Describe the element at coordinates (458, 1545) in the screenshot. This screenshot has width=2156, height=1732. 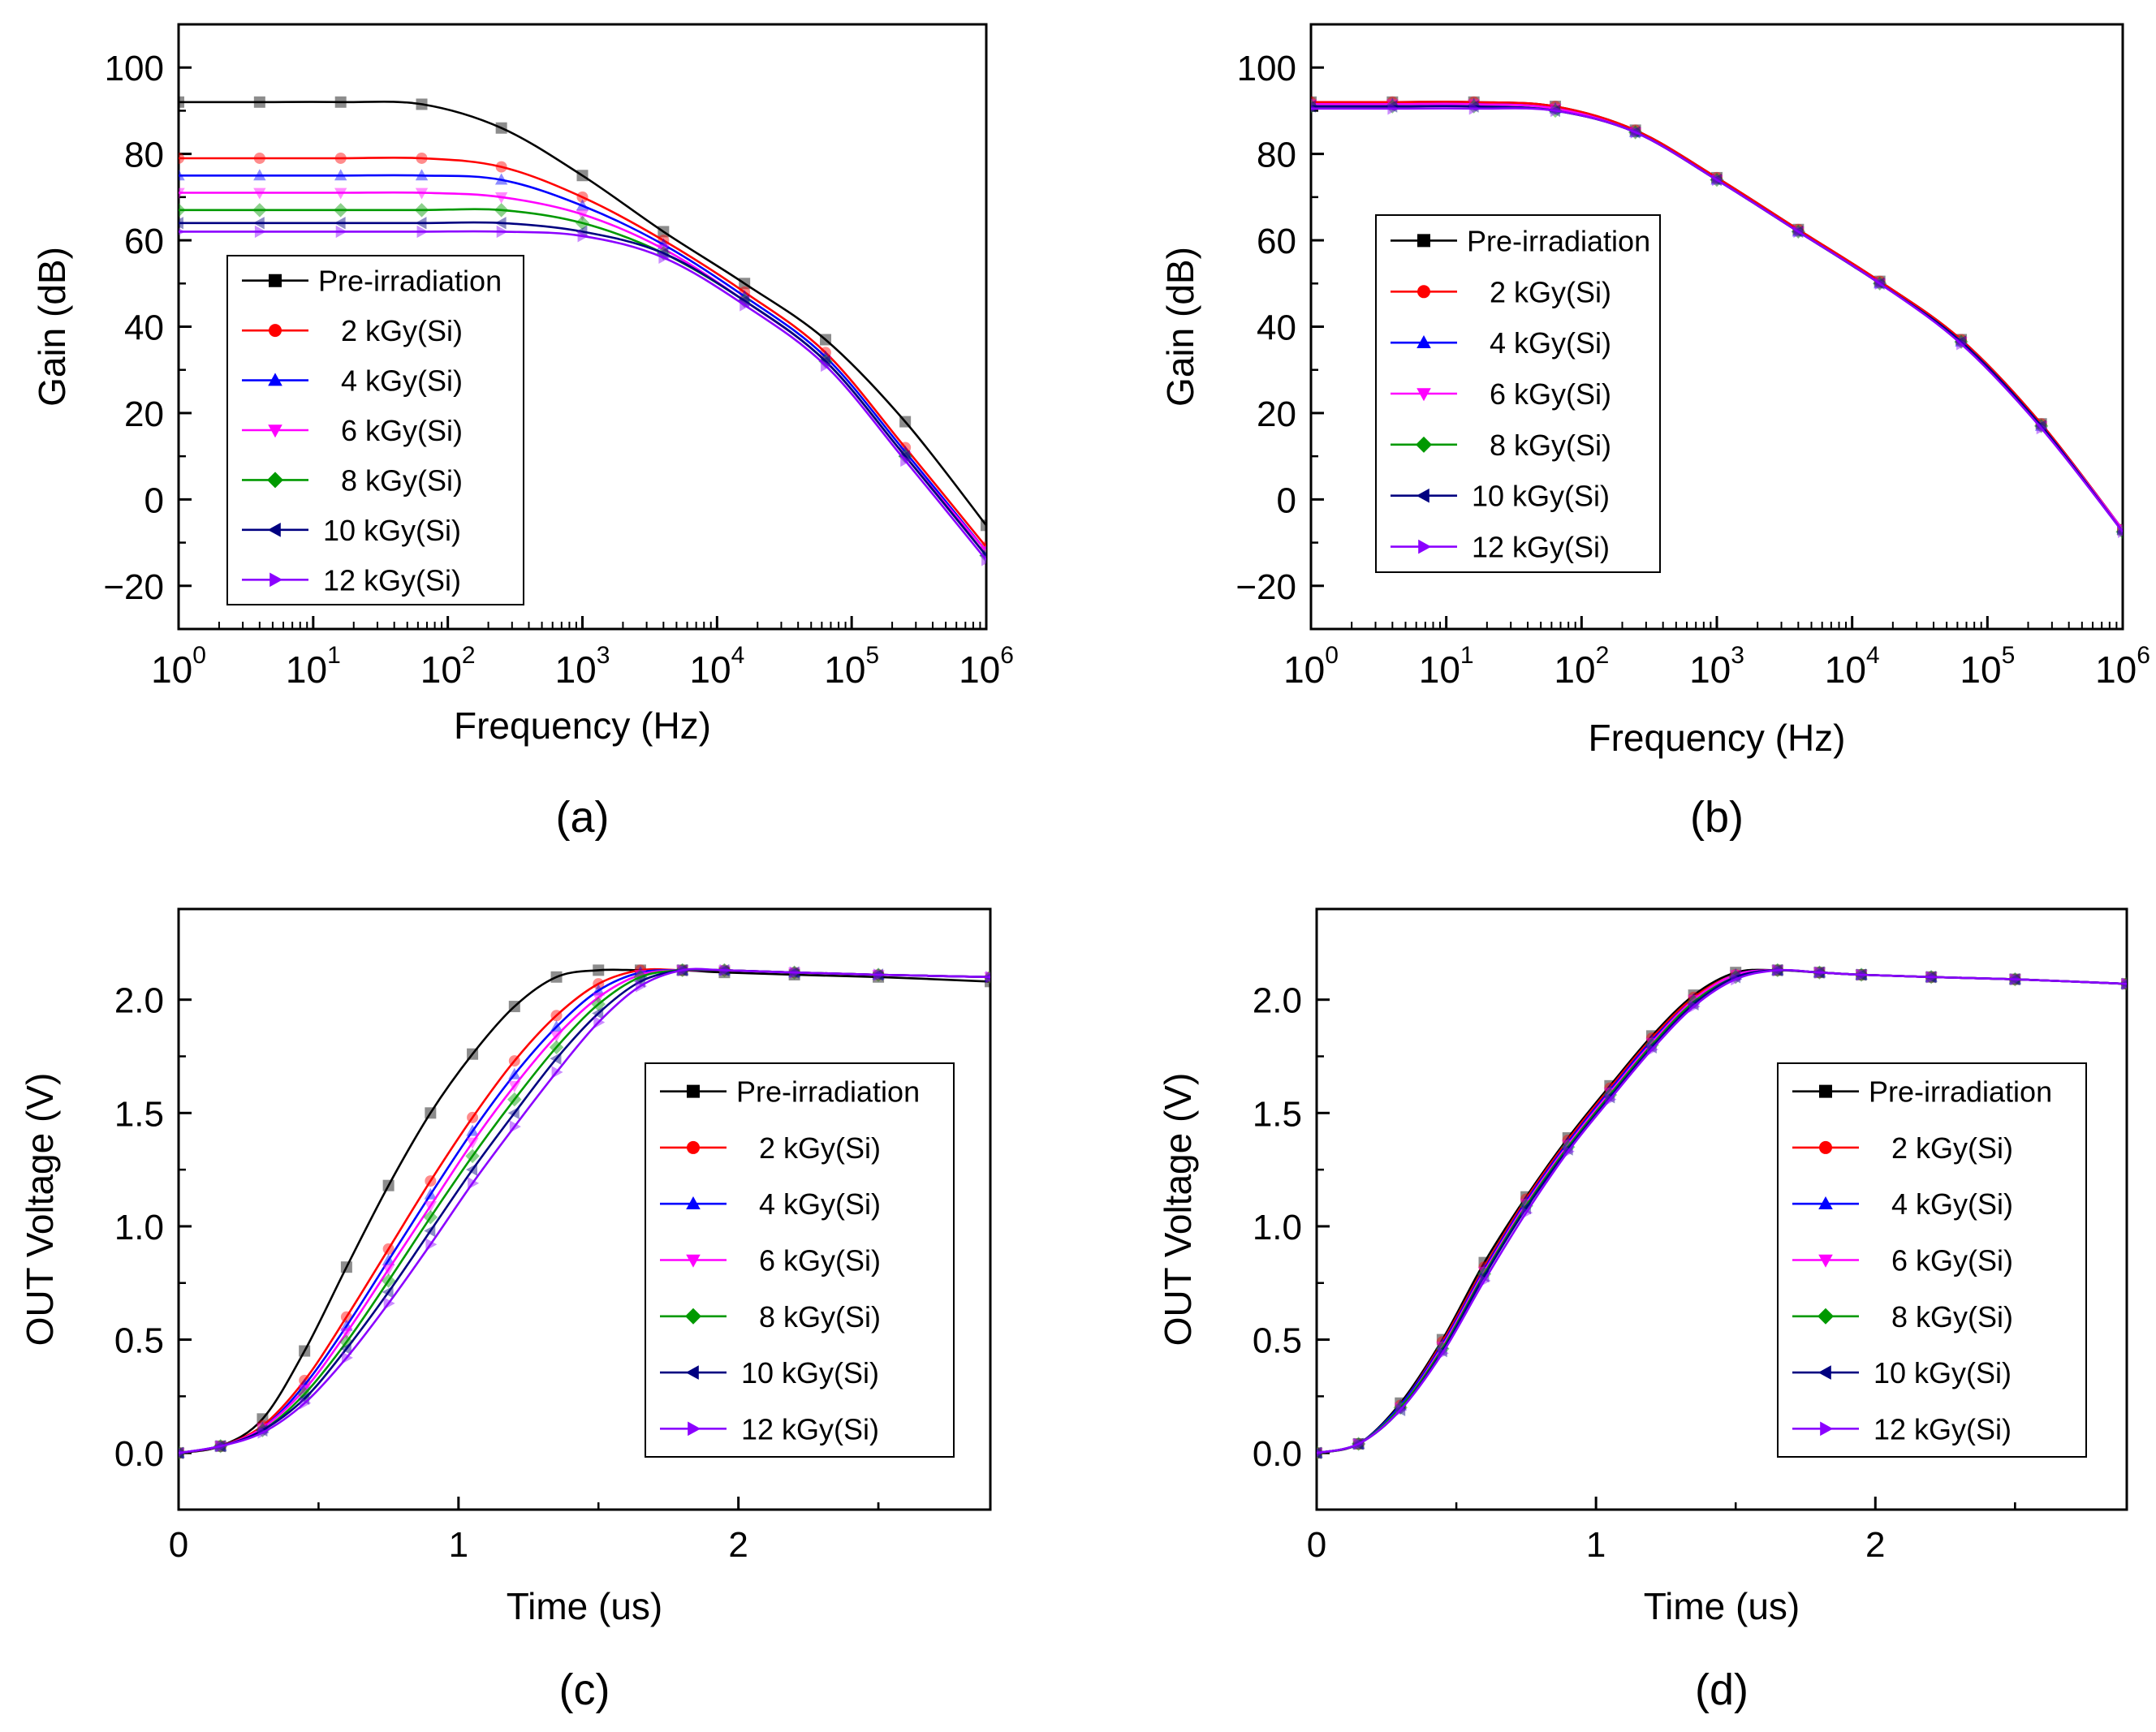
I see `x-tick-label: 1` at that location.